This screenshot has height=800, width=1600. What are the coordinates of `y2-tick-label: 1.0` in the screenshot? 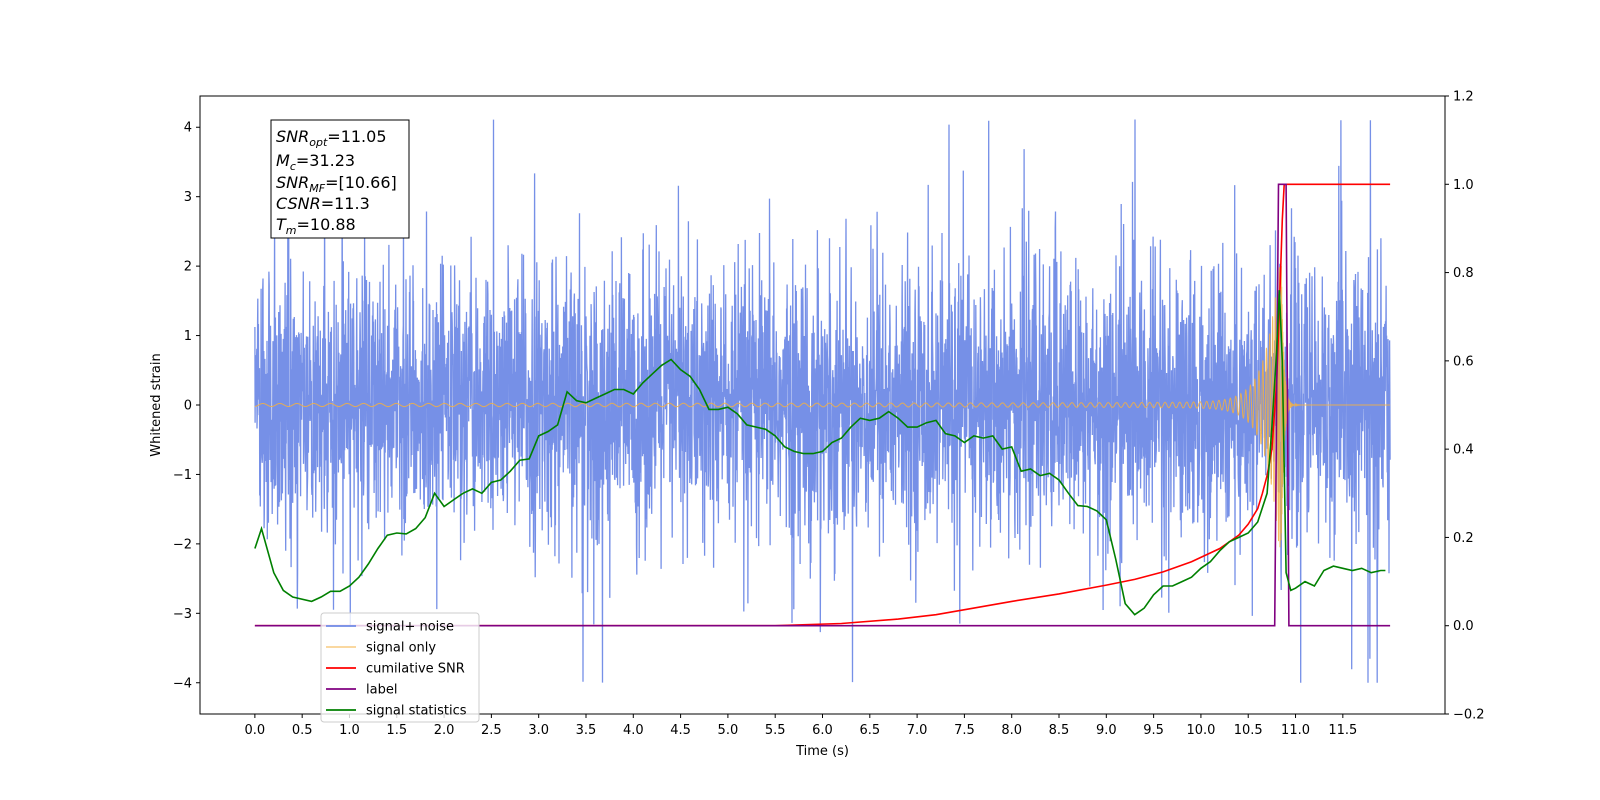 It's located at (1463, 185).